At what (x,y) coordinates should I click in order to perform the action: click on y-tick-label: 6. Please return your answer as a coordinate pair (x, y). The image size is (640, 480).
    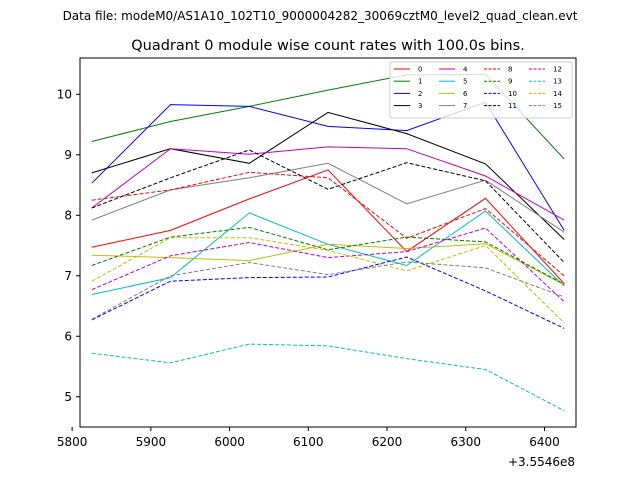
    Looking at the image, I should click on (68, 336).